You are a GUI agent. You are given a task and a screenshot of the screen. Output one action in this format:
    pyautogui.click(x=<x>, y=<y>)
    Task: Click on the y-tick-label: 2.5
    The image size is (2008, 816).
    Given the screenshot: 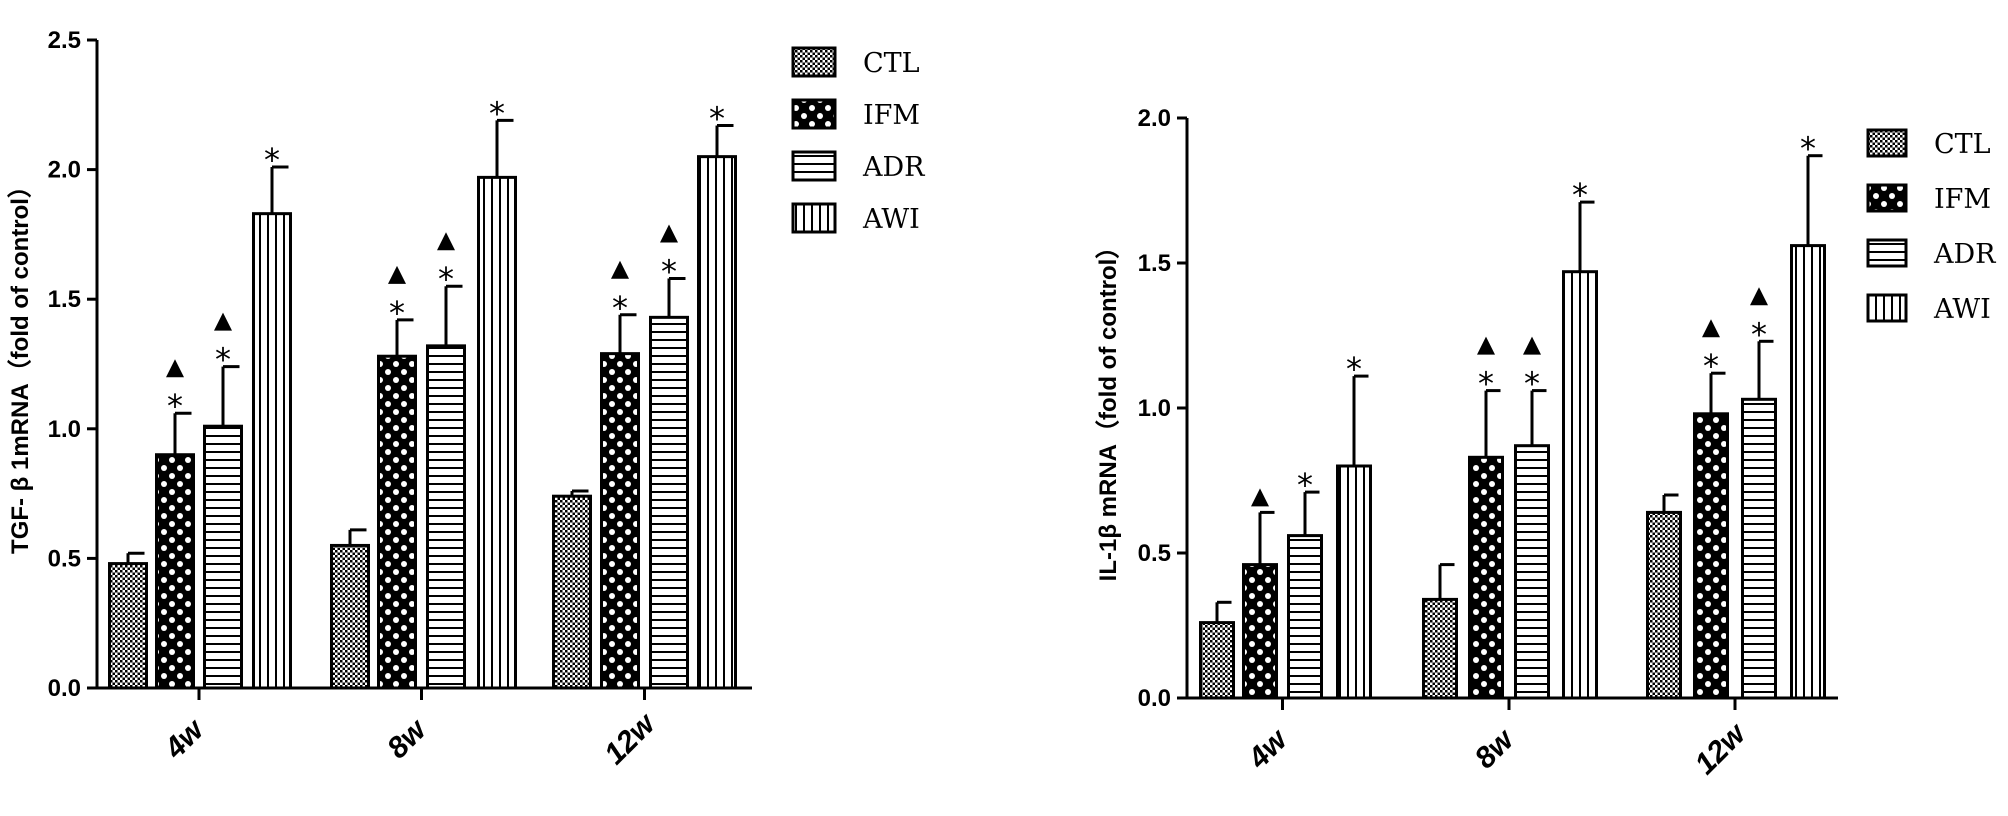 What is the action you would take?
    pyautogui.click(x=64, y=40)
    